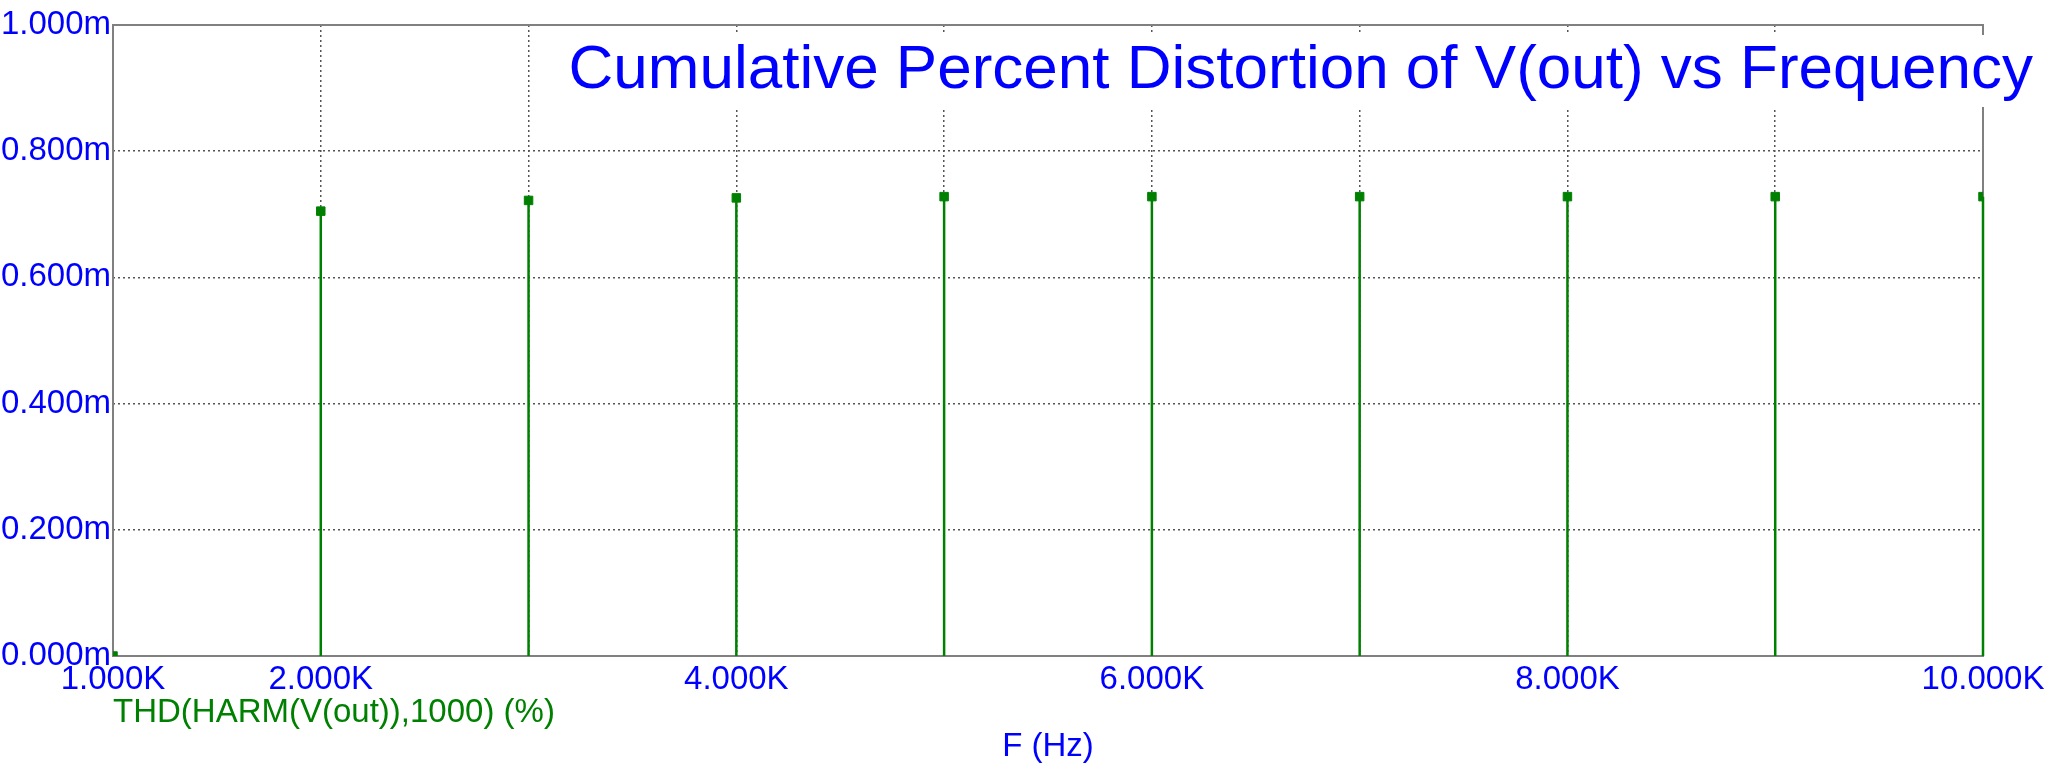 This screenshot has width=2065, height=770. Describe the element at coordinates (1983, 677) in the screenshot. I see `x-tick-label: 10.000K` at that location.